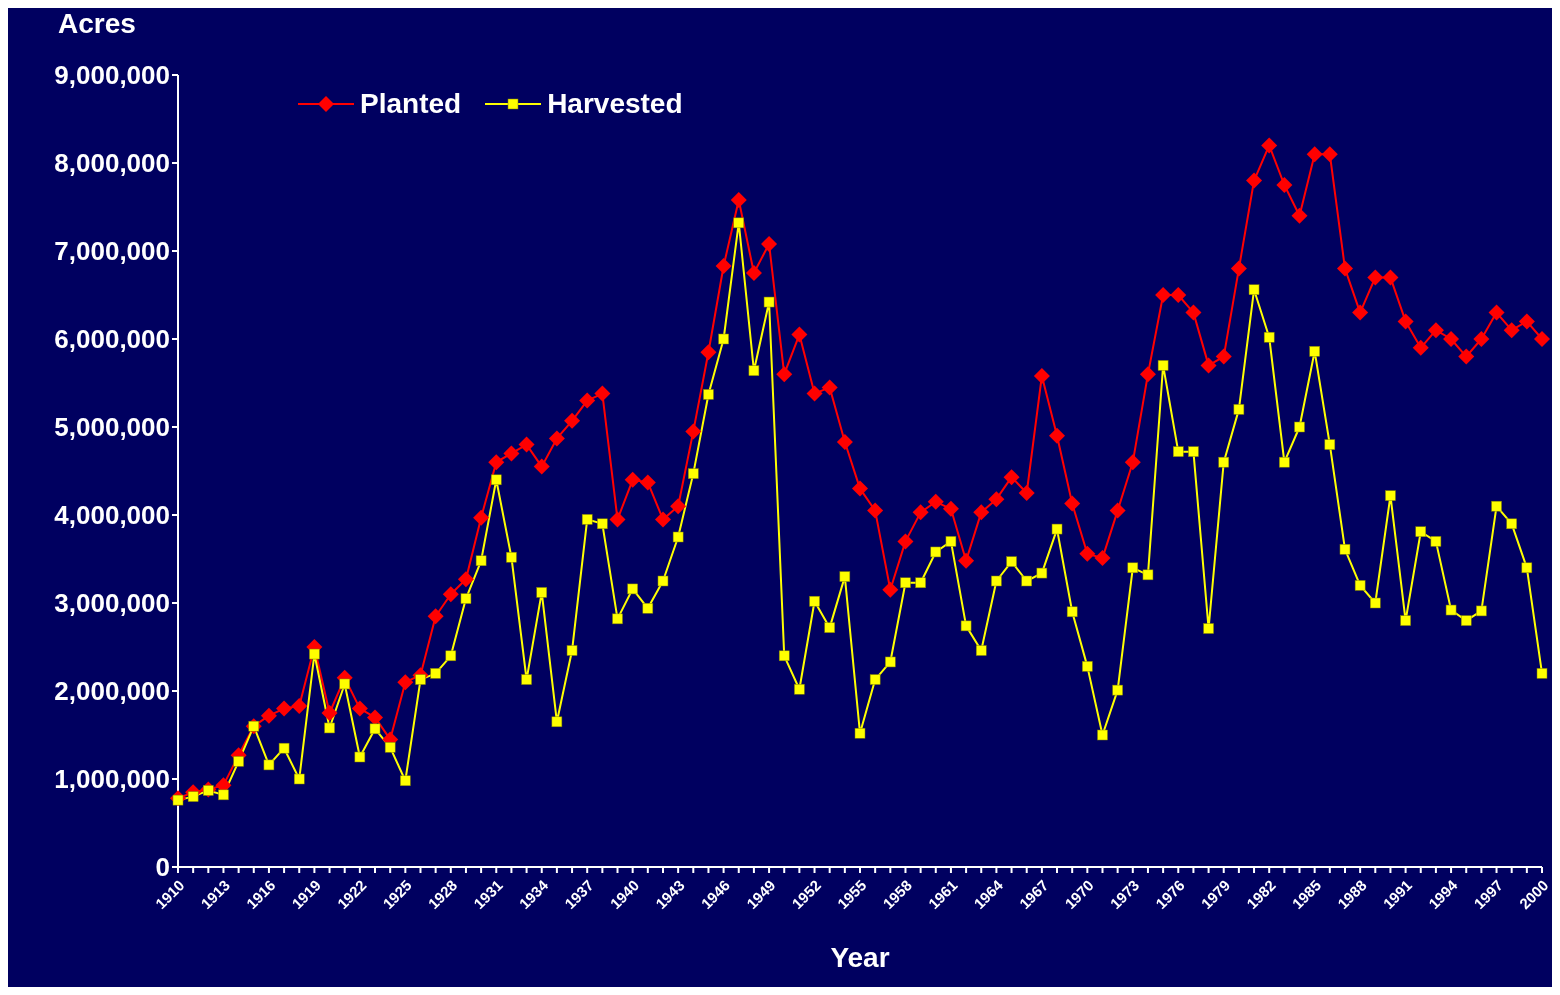 The height and width of the screenshot is (995, 1560). What do you see at coordinates (411, 104) in the screenshot?
I see `legend-label: Planted` at bounding box center [411, 104].